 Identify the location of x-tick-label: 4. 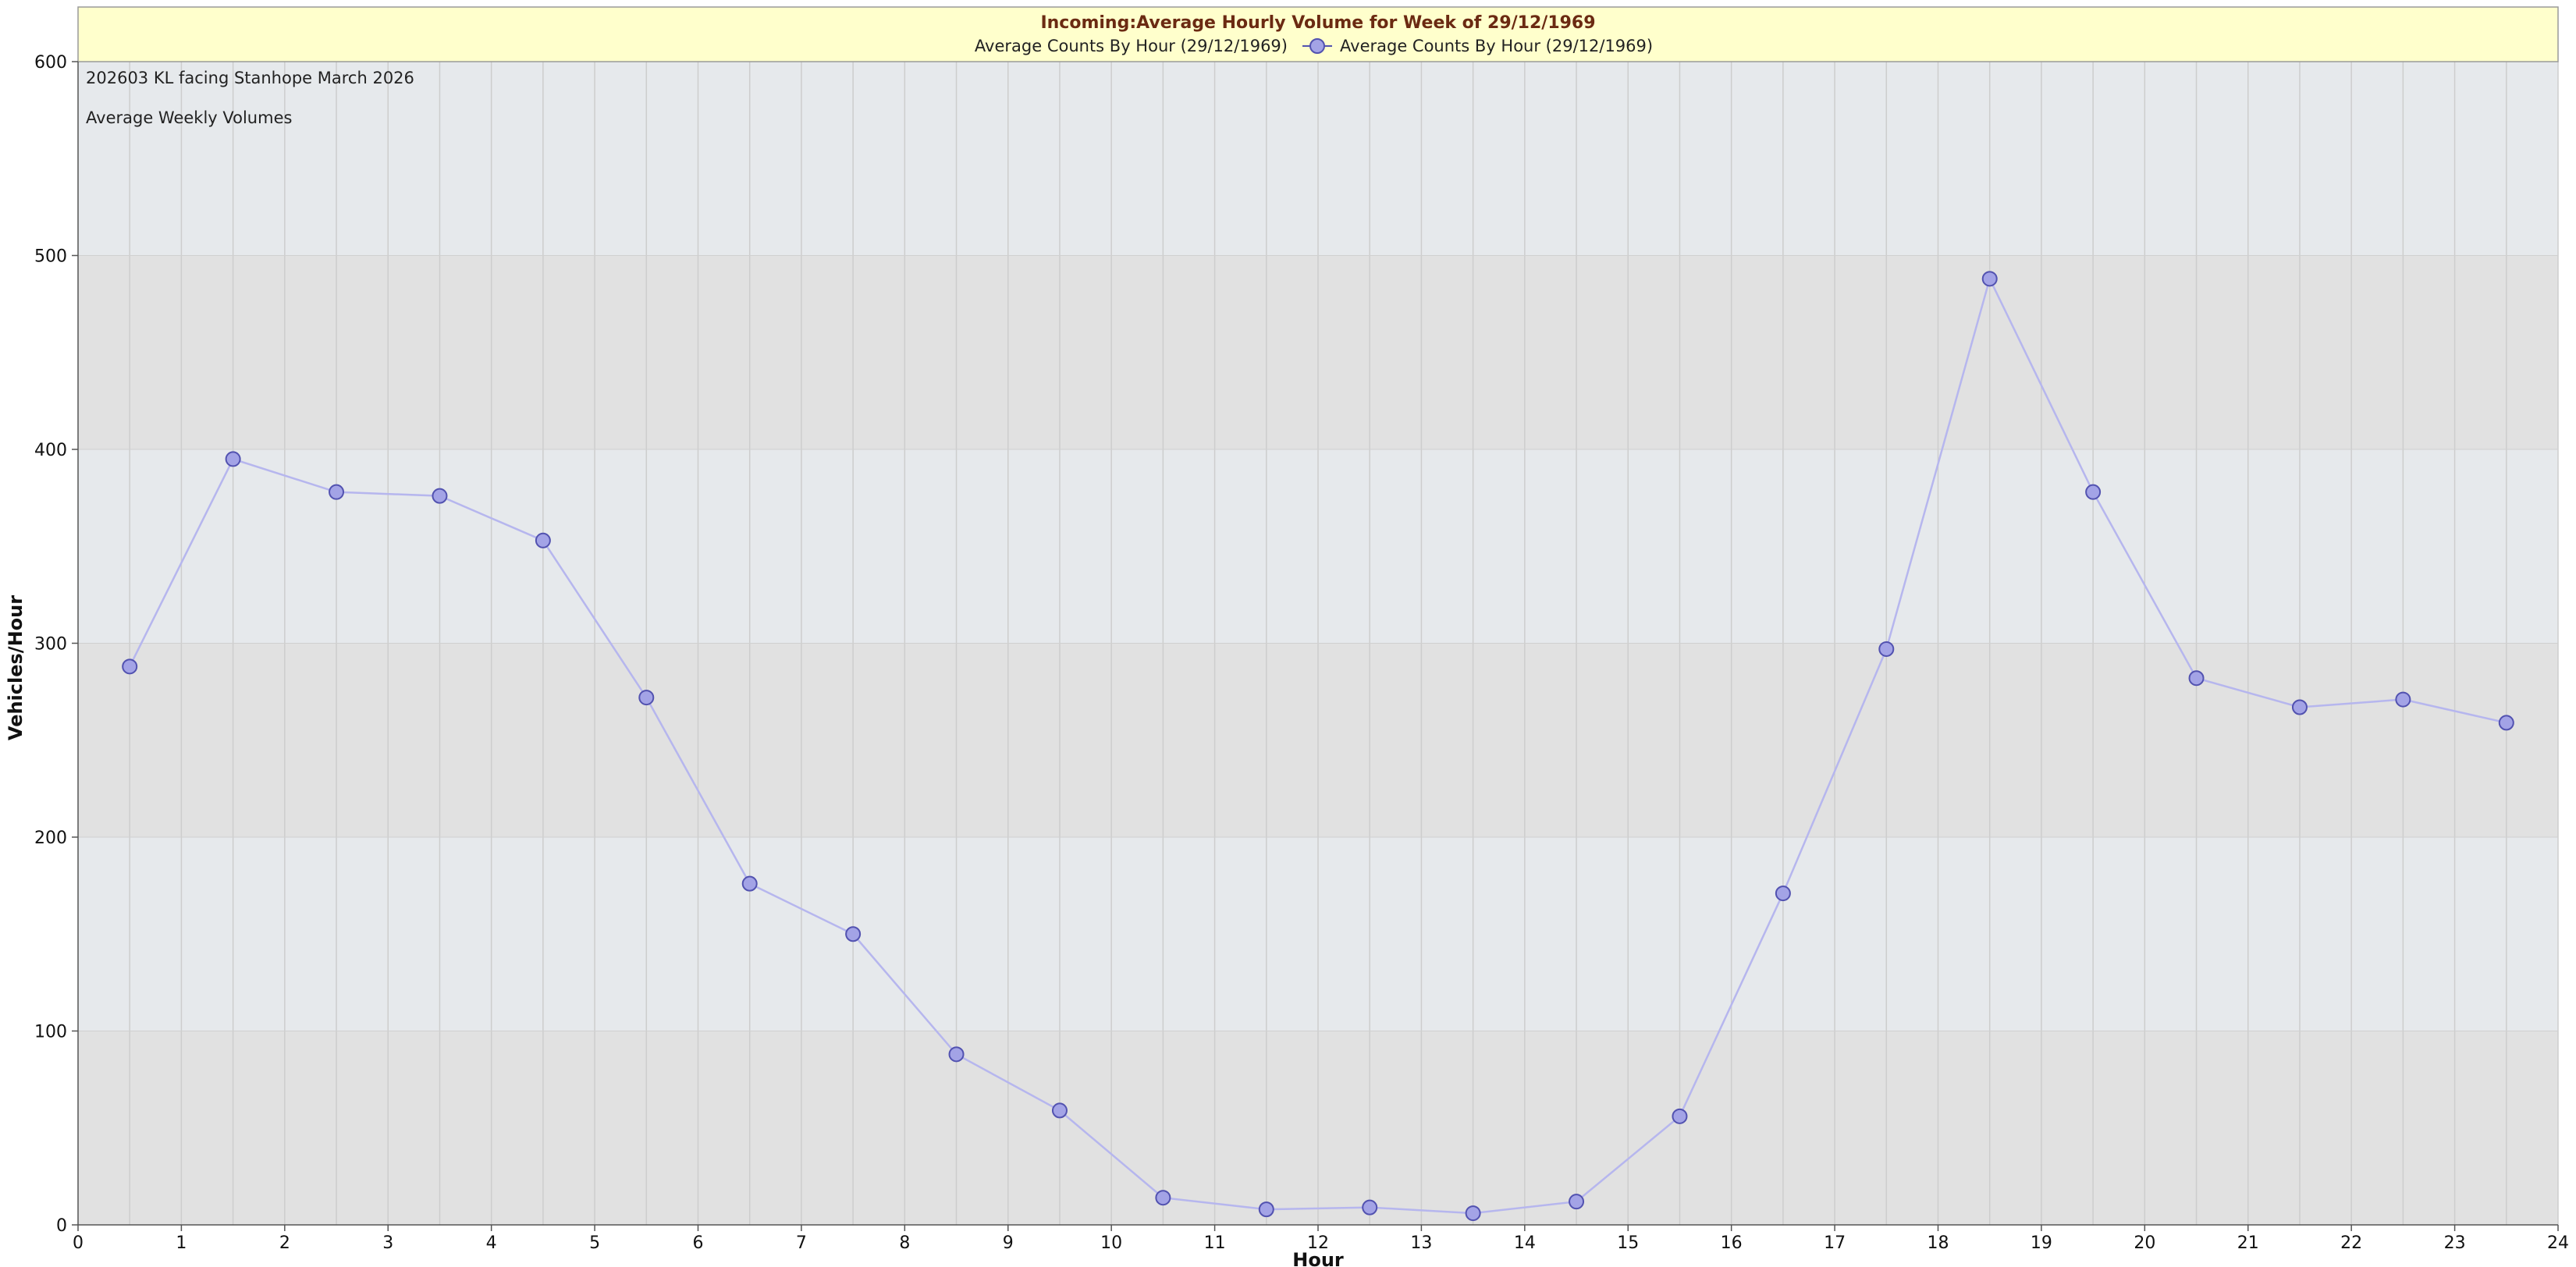
(492, 1243).